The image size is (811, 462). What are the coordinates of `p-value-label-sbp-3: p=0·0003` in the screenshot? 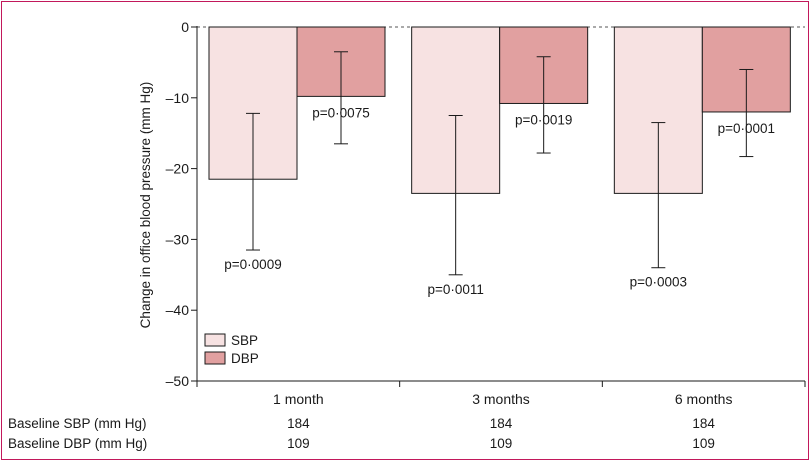 It's located at (658, 282).